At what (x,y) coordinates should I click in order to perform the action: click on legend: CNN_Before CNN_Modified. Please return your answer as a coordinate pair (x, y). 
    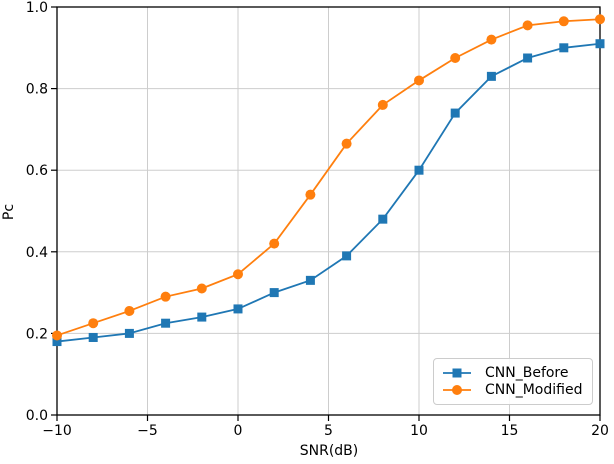
    Looking at the image, I should click on (513, 381).